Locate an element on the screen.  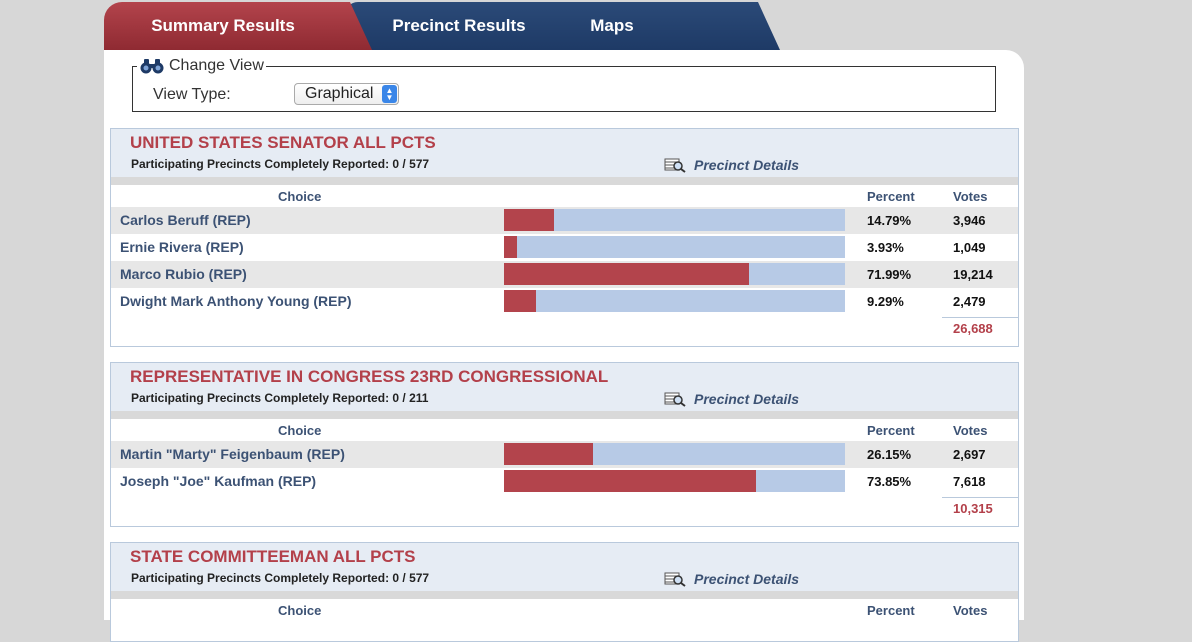
candidate-name: Marco Rubio (REP) is located at coordinates (183, 274).